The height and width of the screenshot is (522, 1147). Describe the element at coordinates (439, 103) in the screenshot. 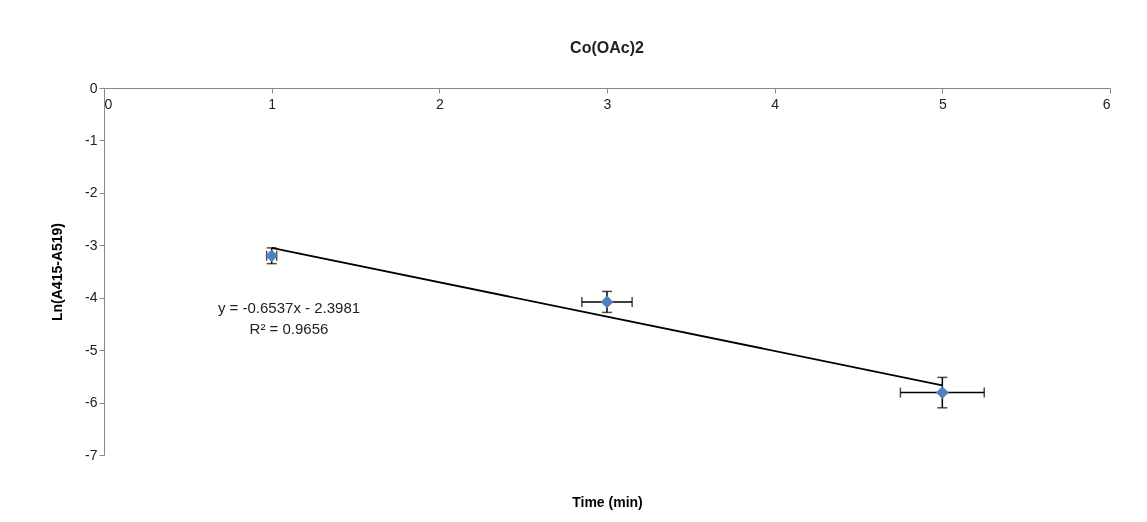

I see `x-tick-label: 2` at that location.